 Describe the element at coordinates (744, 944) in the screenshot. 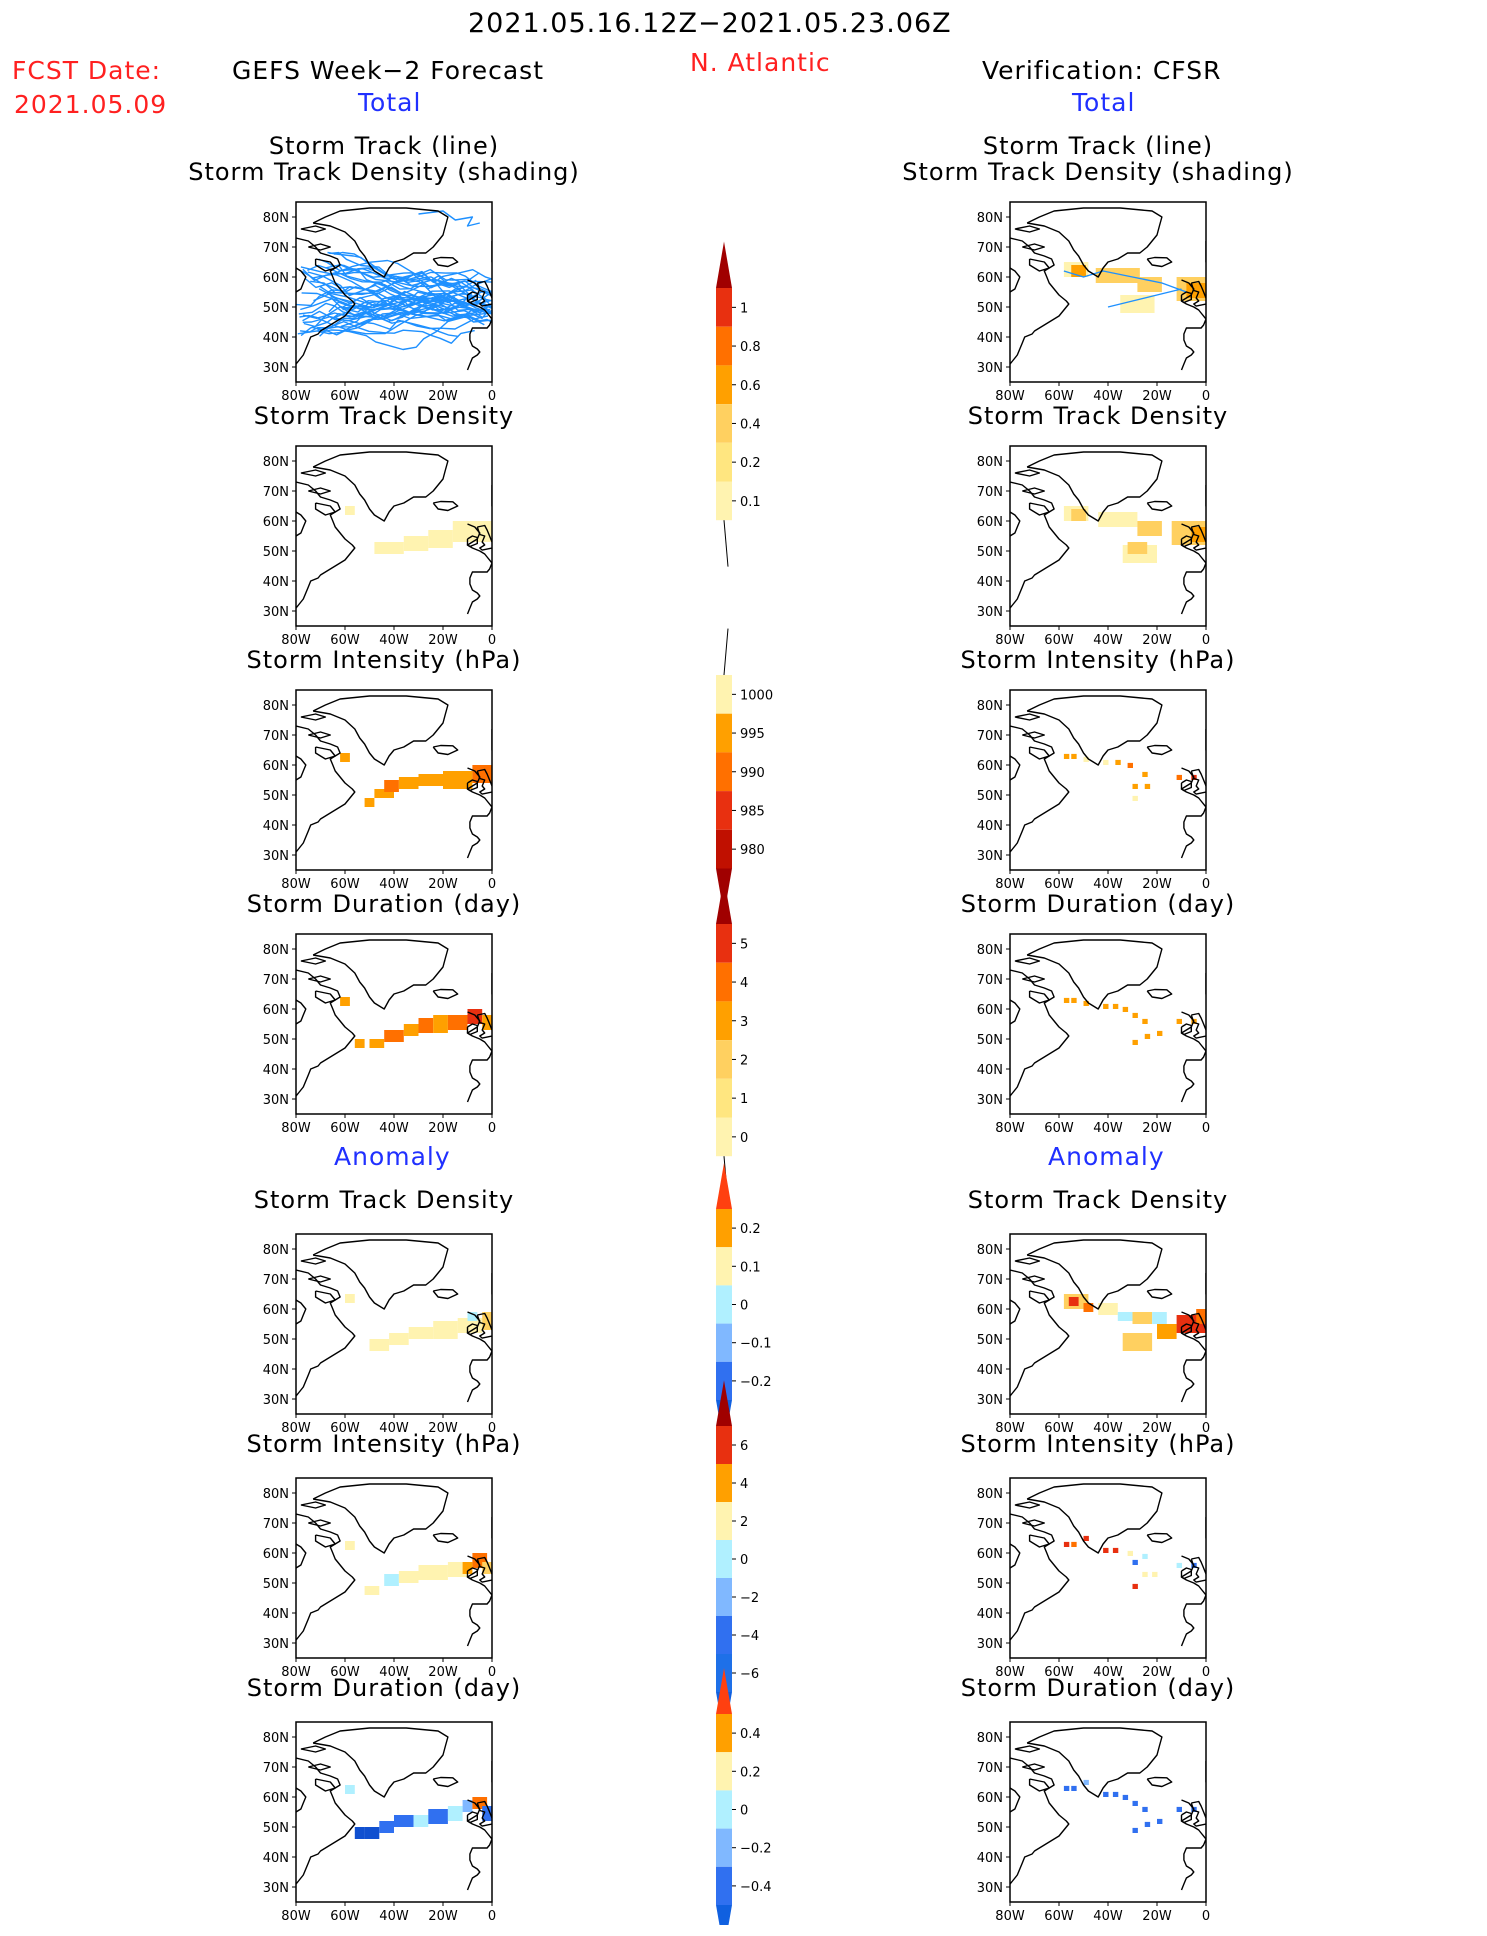

I see `colorbar-label: 5` at that location.